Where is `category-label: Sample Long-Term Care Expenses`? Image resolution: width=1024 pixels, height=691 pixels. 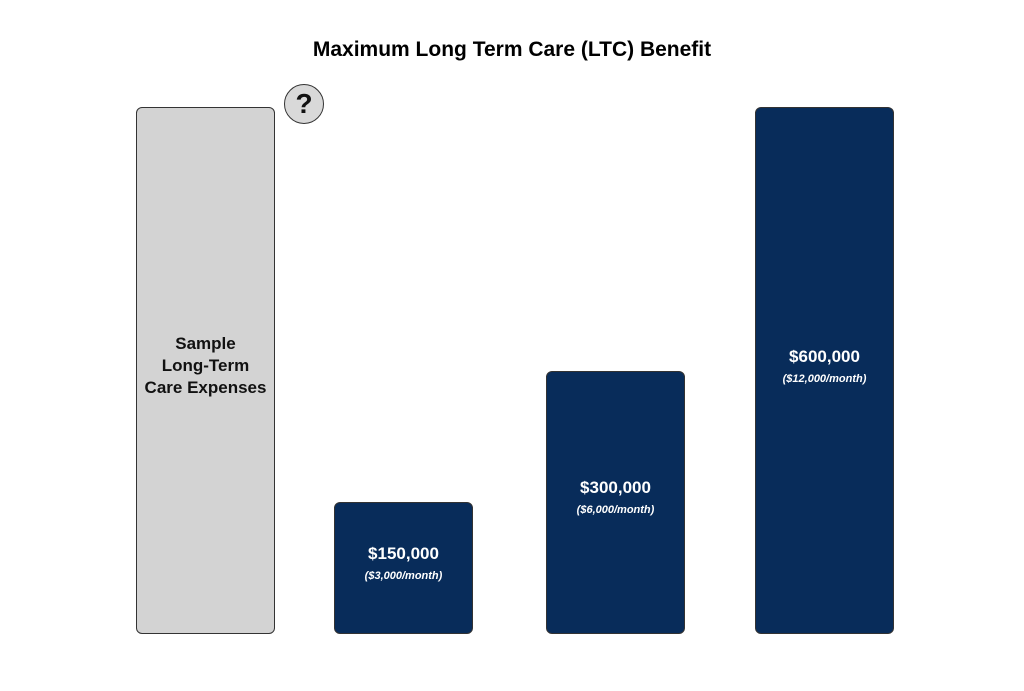 category-label: Sample Long-Term Care Expenses is located at coordinates (205, 365).